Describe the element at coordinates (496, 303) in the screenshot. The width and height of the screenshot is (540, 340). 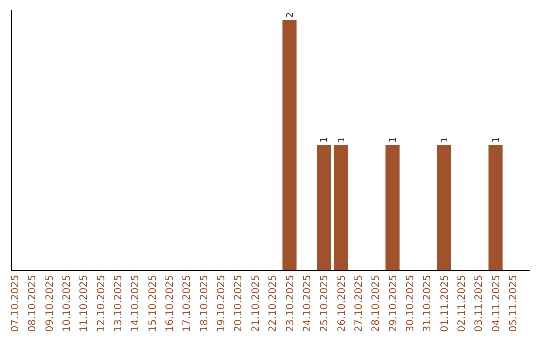
I see `x-tick-label: 04.11.2025` at that location.